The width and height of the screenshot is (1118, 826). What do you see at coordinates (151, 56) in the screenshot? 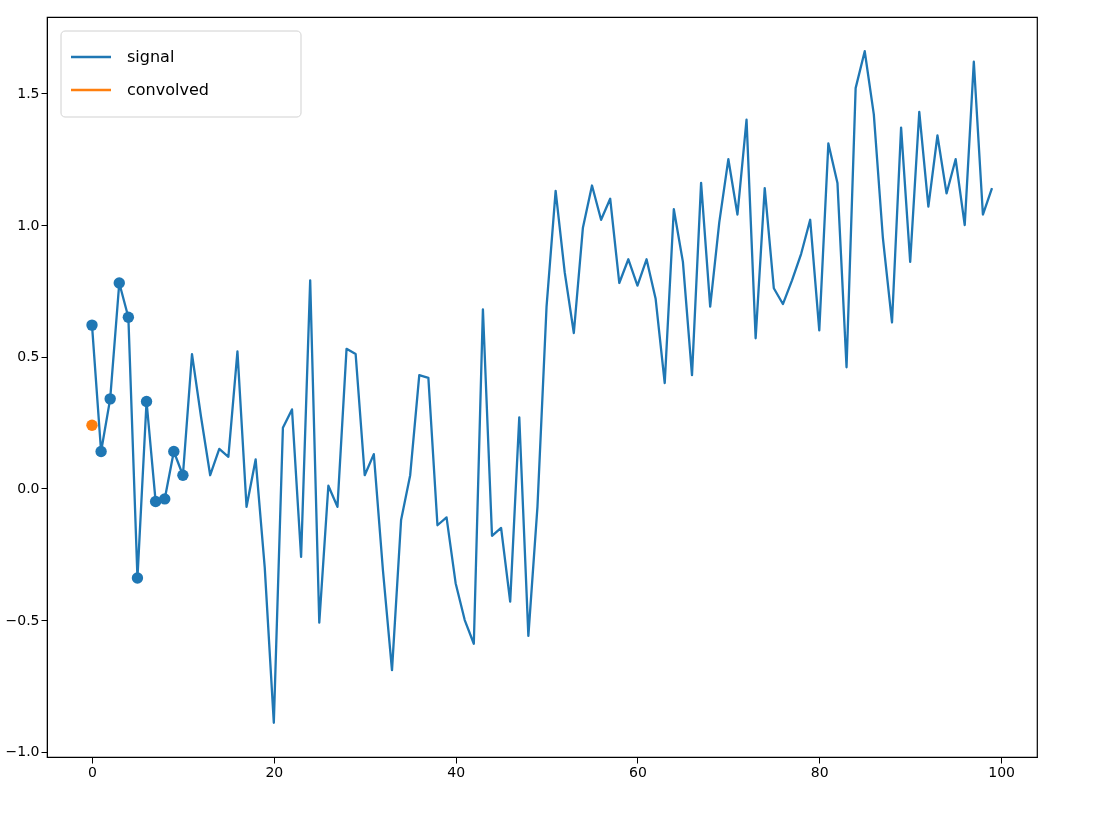
I see `legend-label: signal` at bounding box center [151, 56].